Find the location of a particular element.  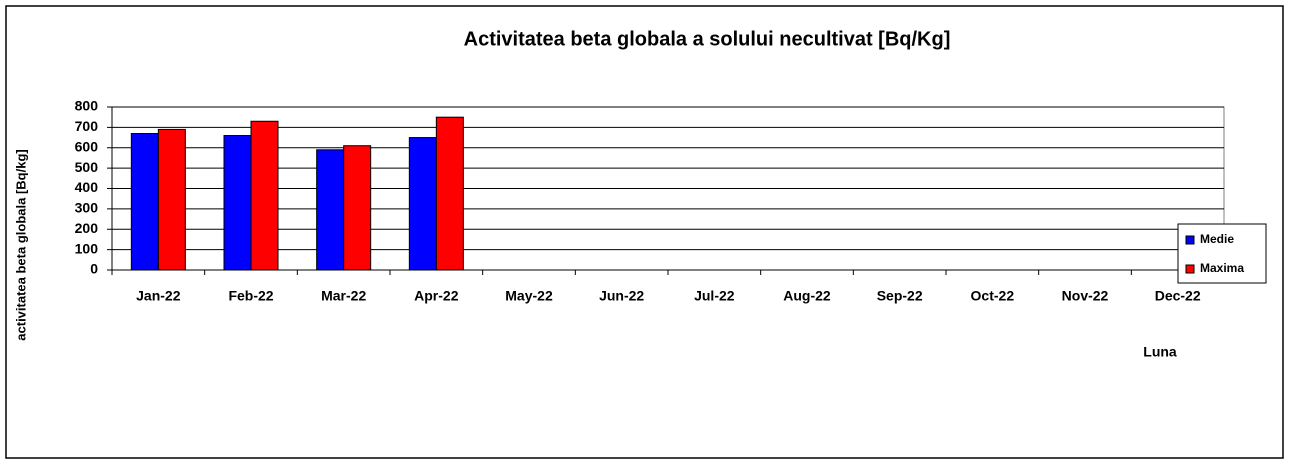

y-tick-label: 100 is located at coordinates (87, 248).